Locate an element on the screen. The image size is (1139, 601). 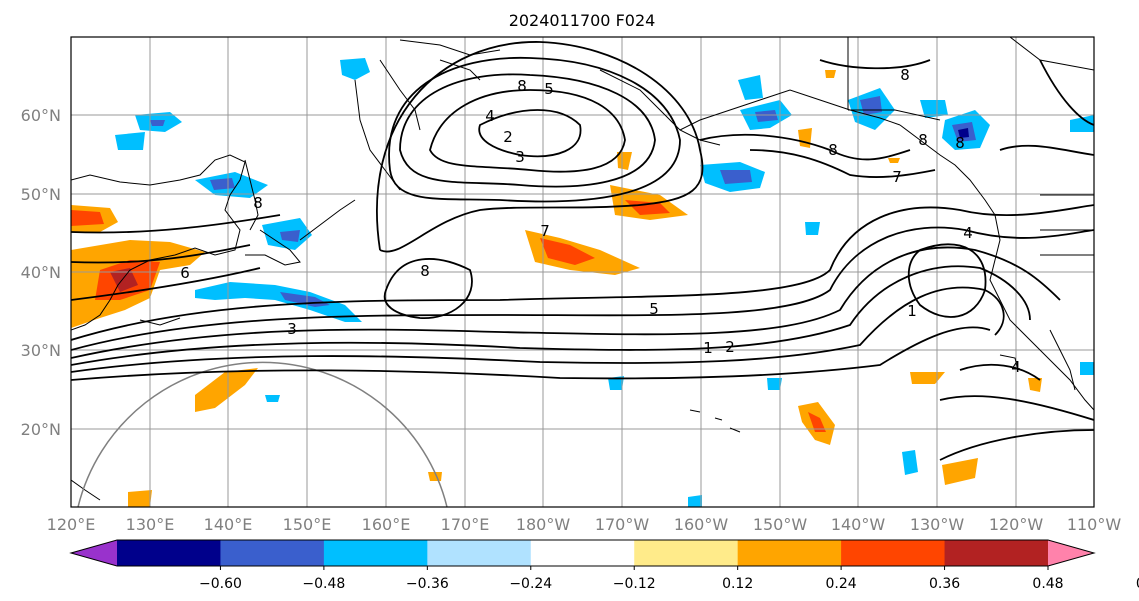
lat-label: 30°N is located at coordinates (41, 350).